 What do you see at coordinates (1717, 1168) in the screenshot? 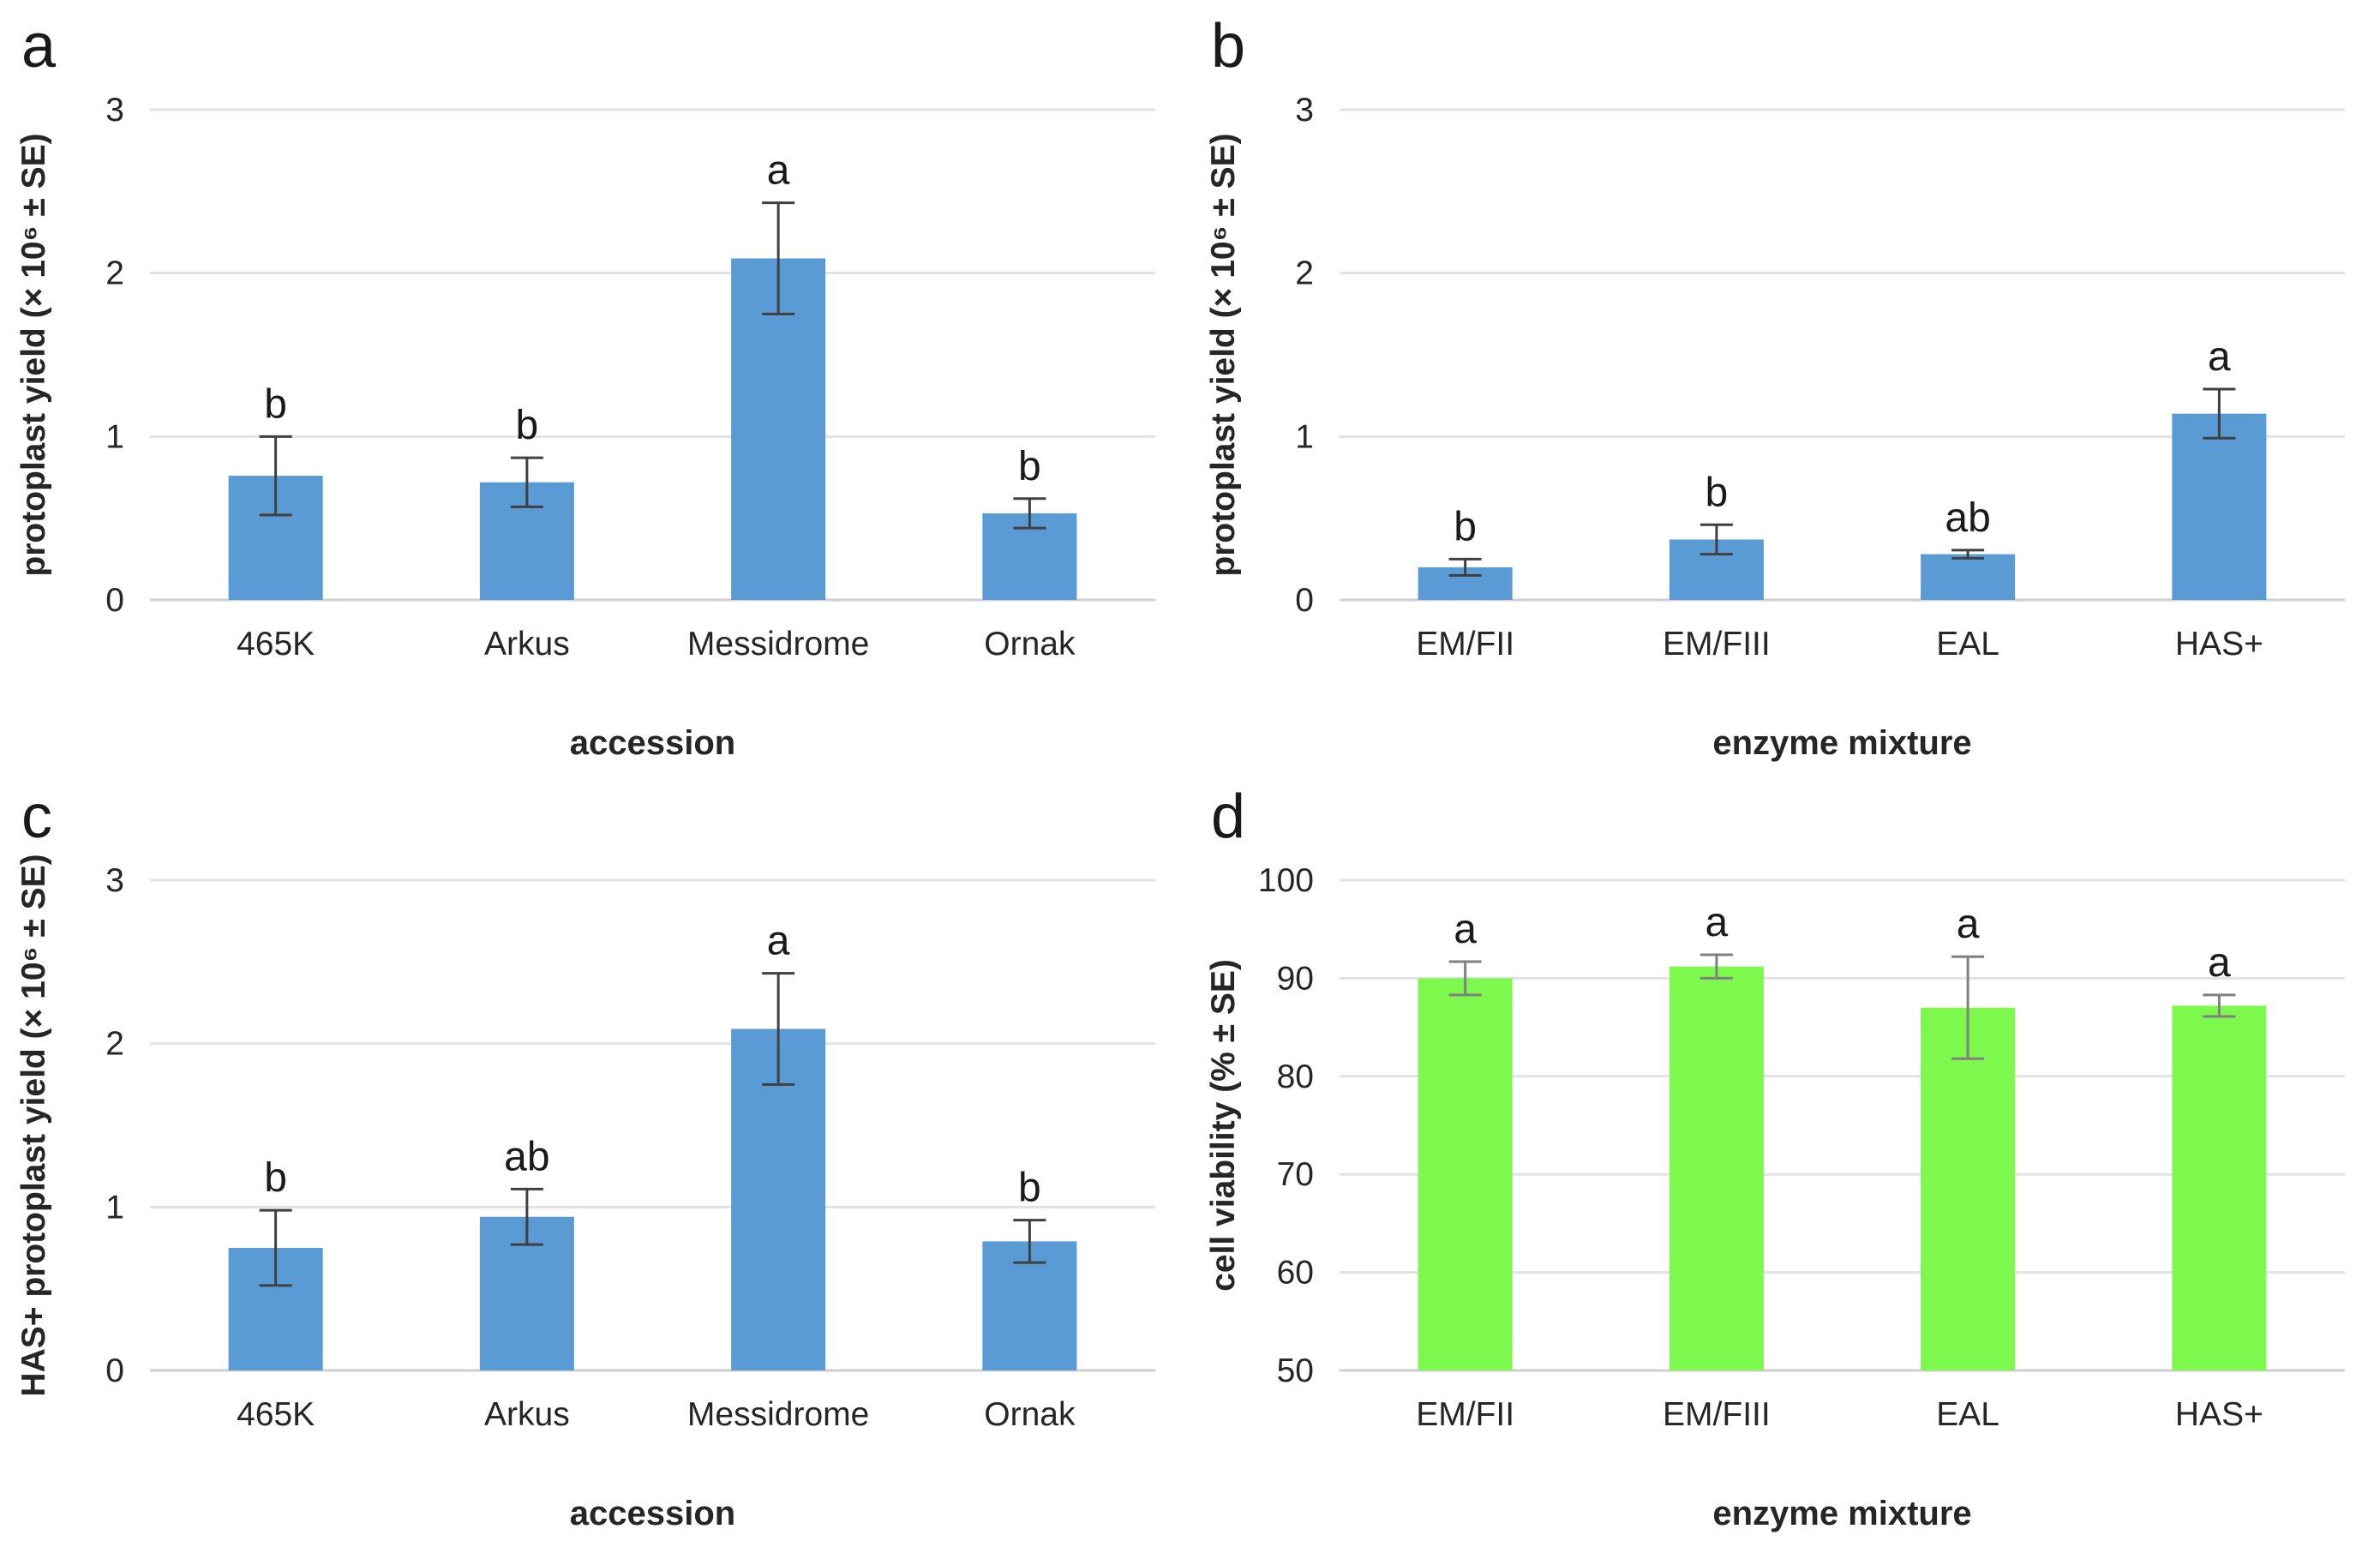
I see `bar-em-fiii` at bounding box center [1717, 1168].